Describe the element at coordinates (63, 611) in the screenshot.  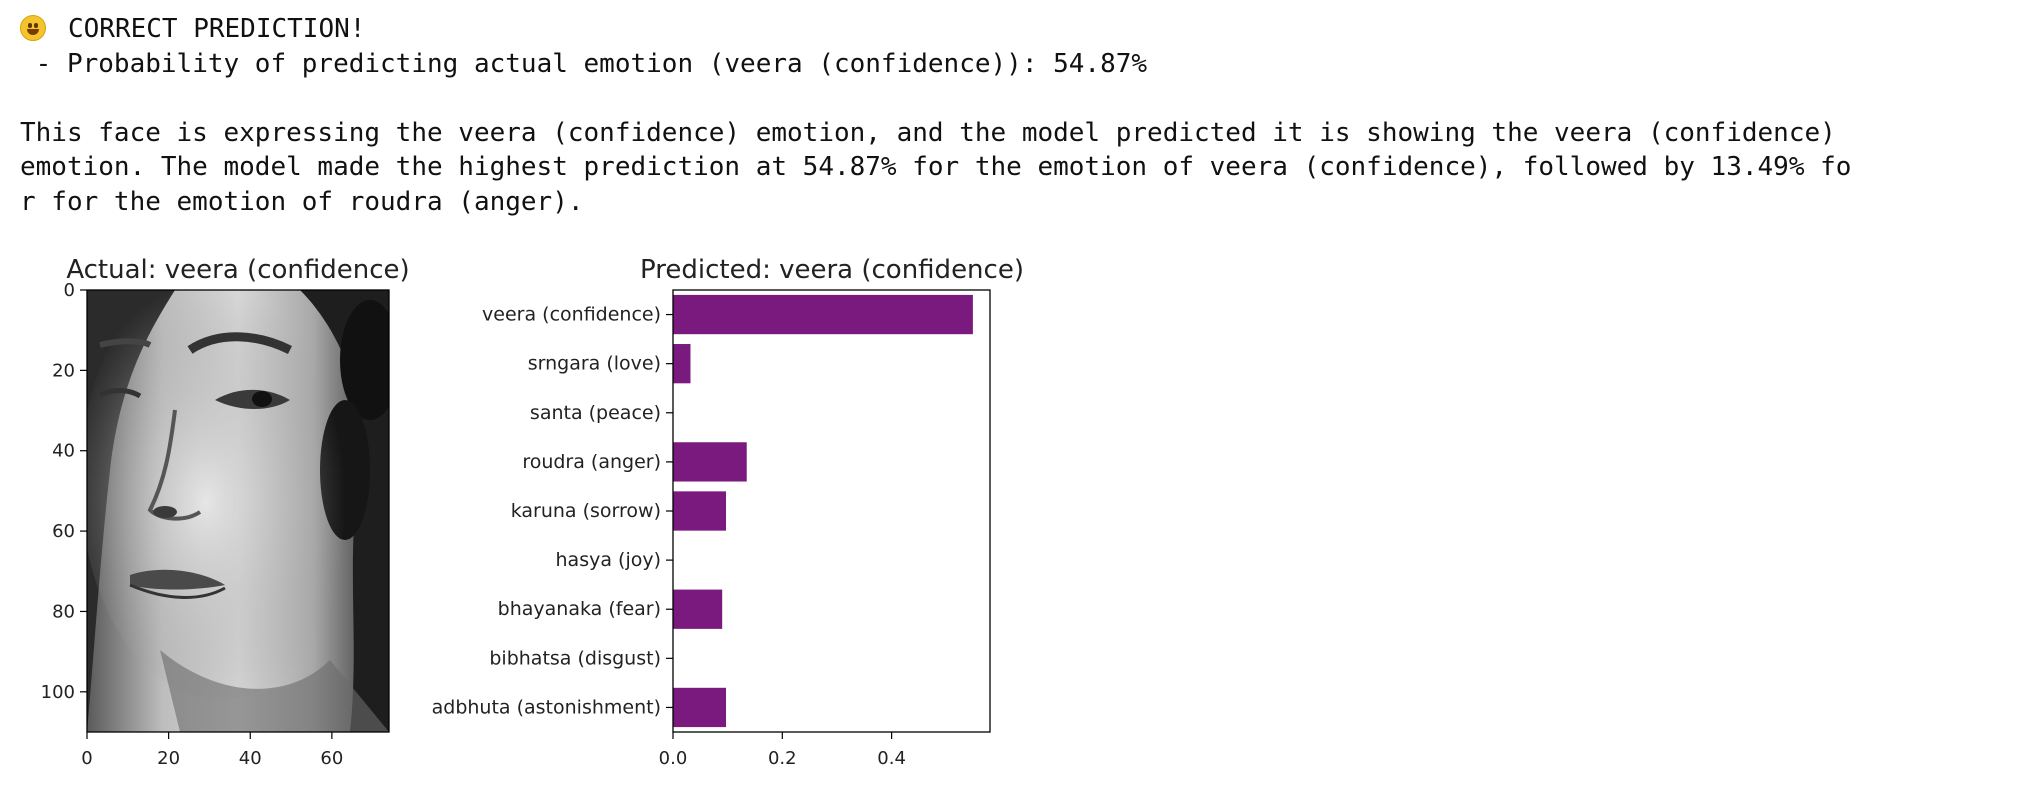
I see `image-y-tick-label: 80` at that location.